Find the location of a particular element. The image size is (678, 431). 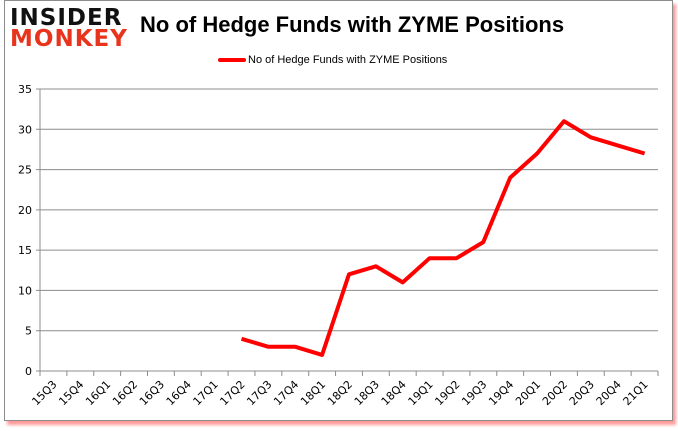

x-tick-label: 19Q4 is located at coordinates (501, 393).